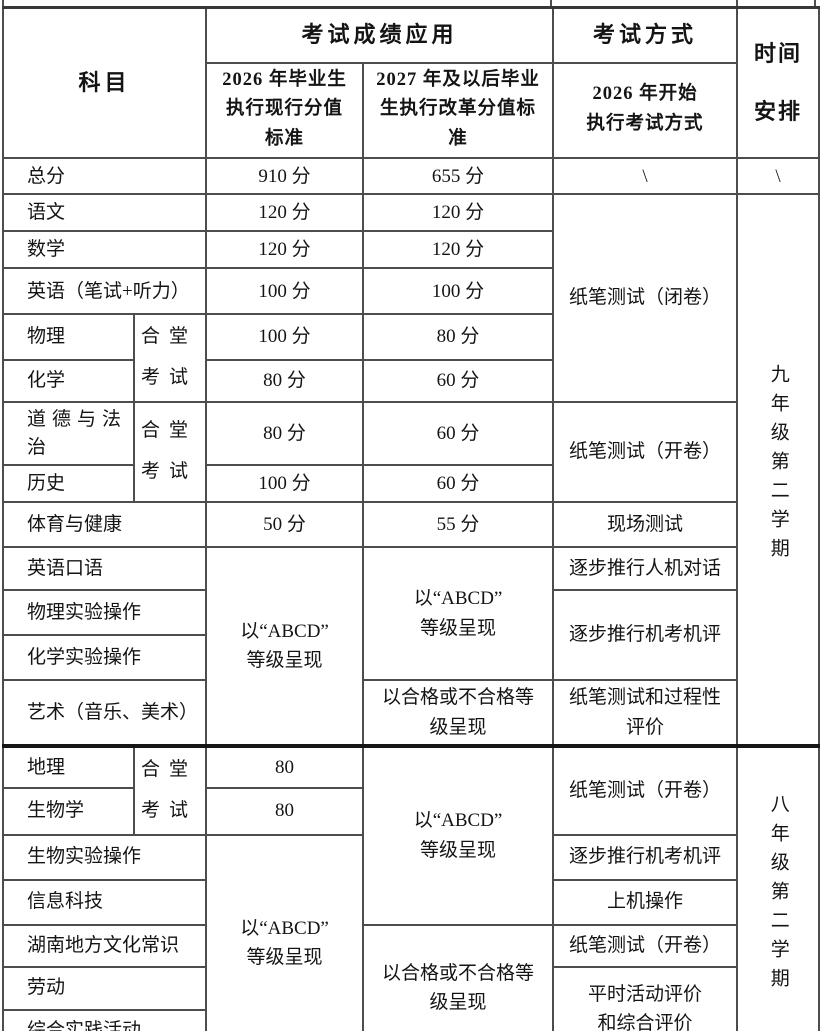 The image size is (826, 1031). What do you see at coordinates (68, 381) in the screenshot?
I see `cell-chemistry-label: 化学` at bounding box center [68, 381].